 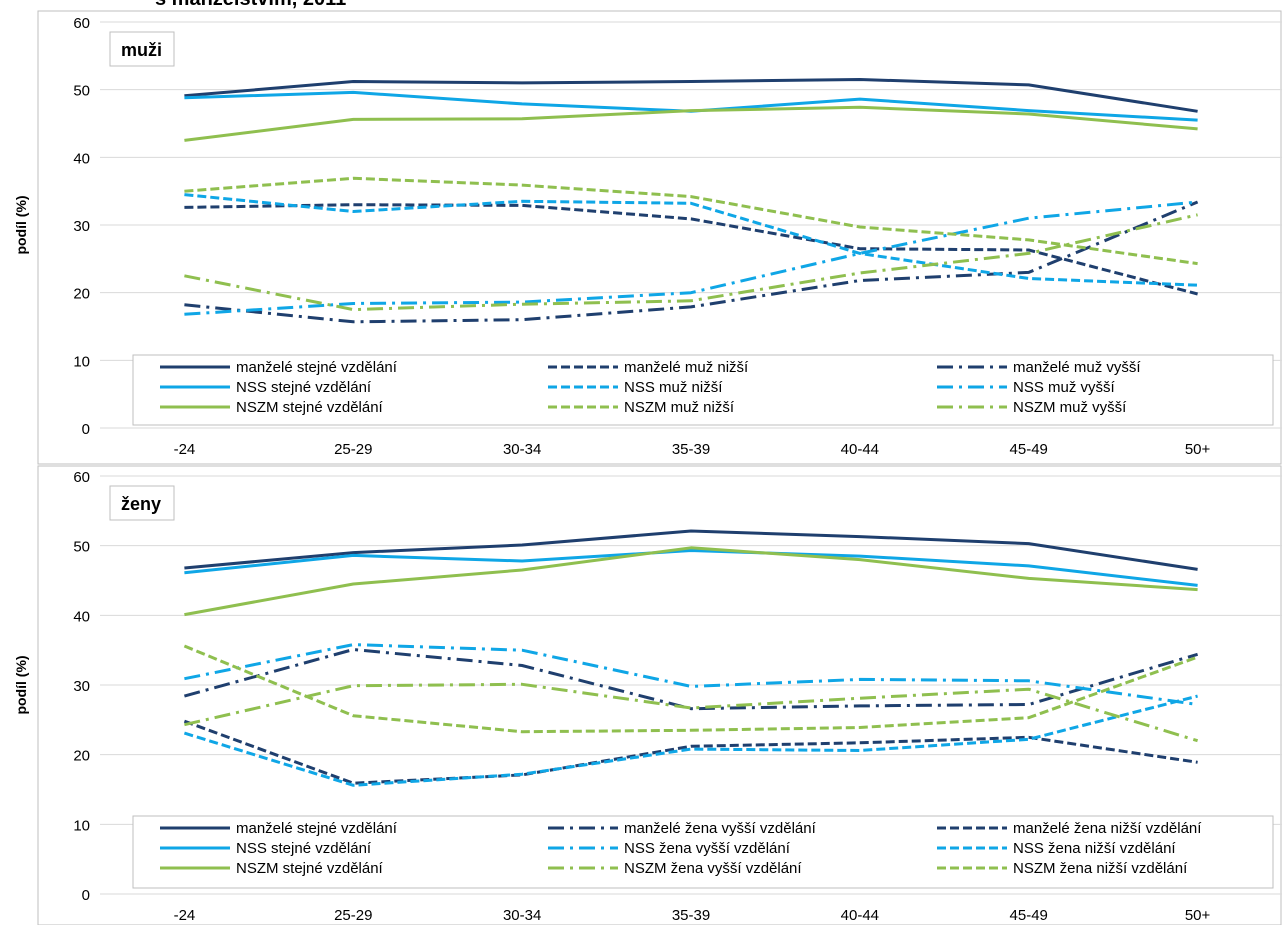 What do you see at coordinates (250, 5) in the screenshot?
I see `figure-title: s manželstvím, 2011` at bounding box center [250, 5].